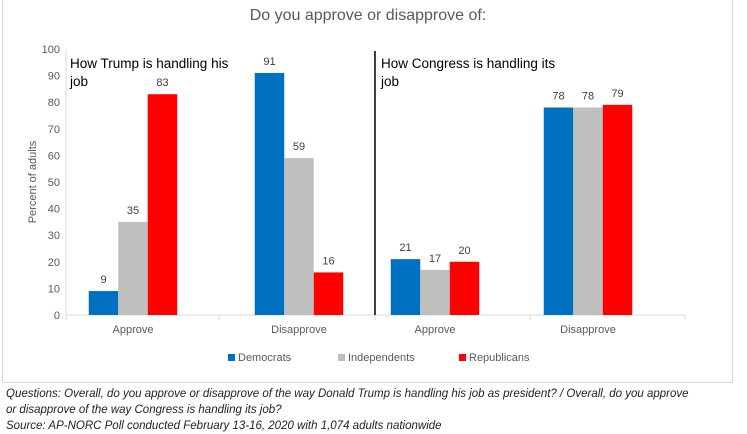 The height and width of the screenshot is (434, 747). Describe the element at coordinates (341, 357) in the screenshot. I see `legend-swatch-independents` at that location.